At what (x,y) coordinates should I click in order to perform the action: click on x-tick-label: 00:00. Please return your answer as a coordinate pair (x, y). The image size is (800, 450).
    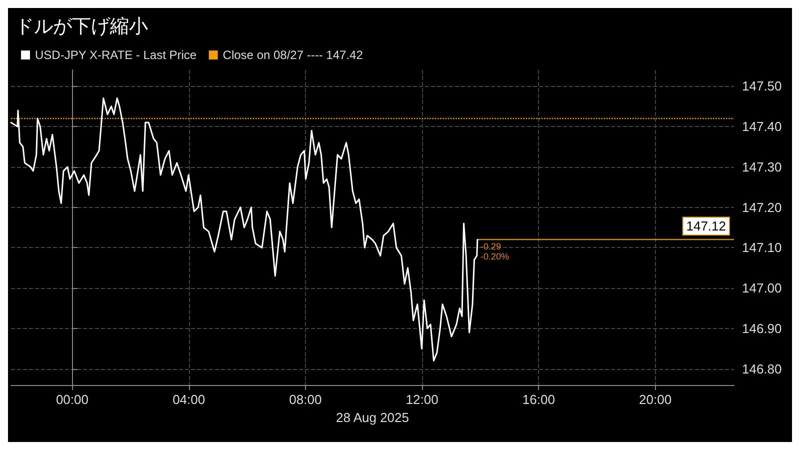
    Looking at the image, I should click on (72, 399).